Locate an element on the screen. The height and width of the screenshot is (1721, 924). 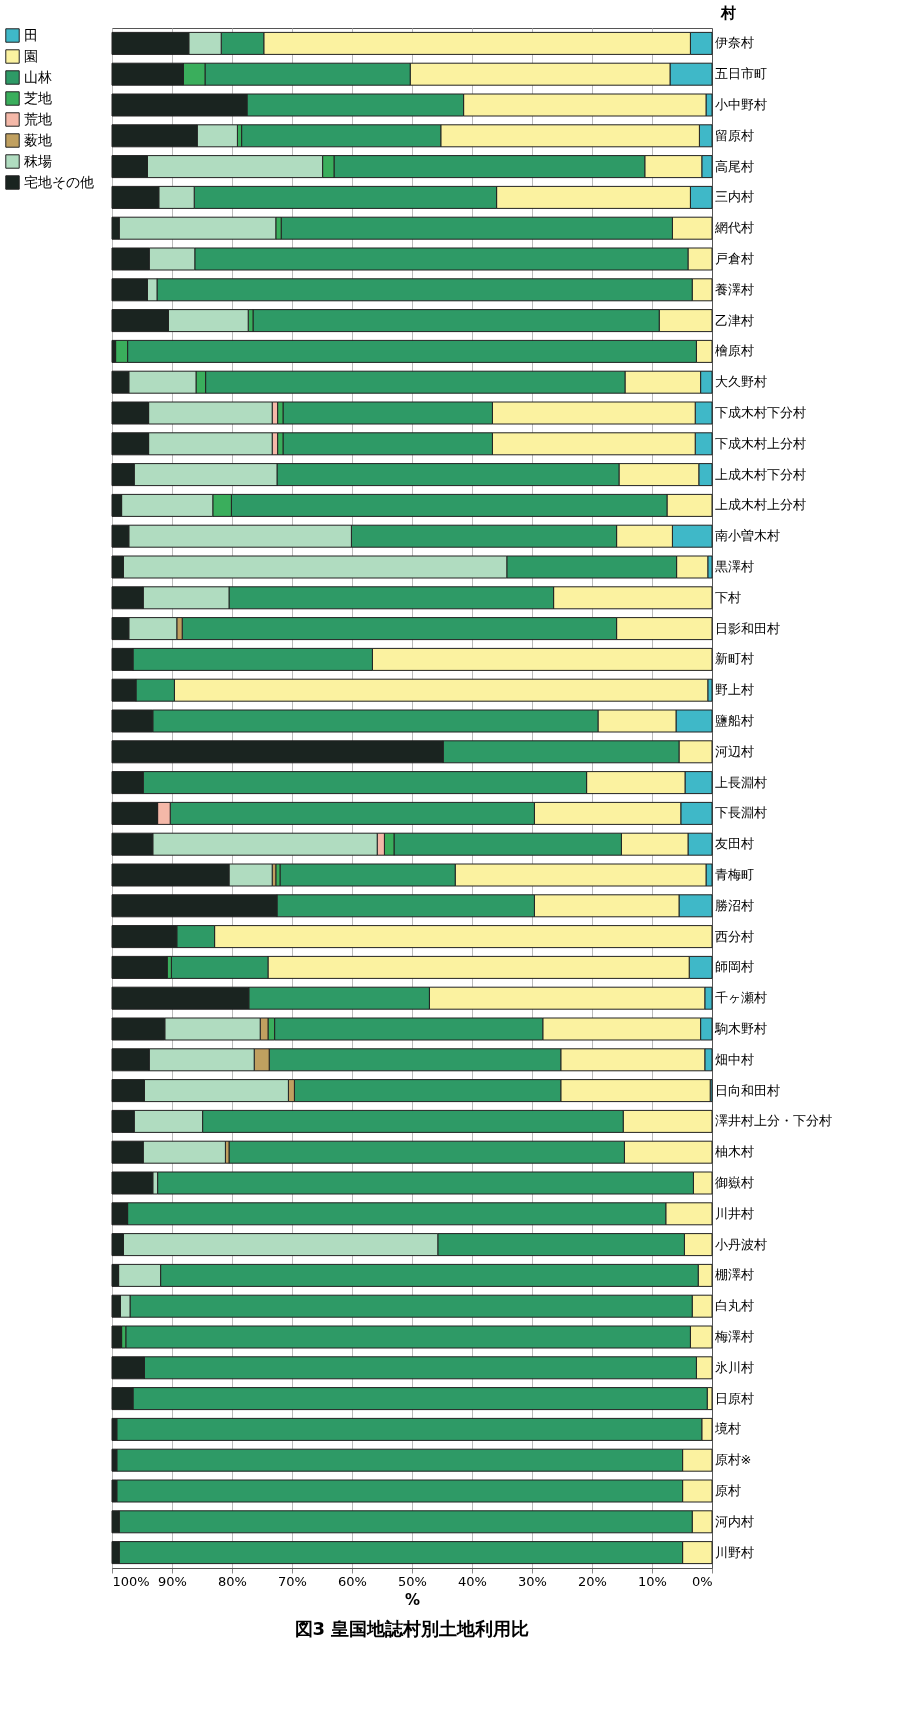
y-tick-label: 上長淵村 is located at coordinates (740, 782).